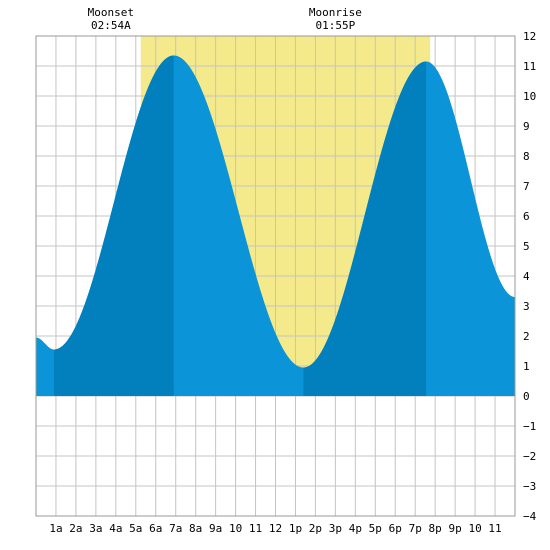  I want to click on x-tick-label: 12, so click(275, 528).